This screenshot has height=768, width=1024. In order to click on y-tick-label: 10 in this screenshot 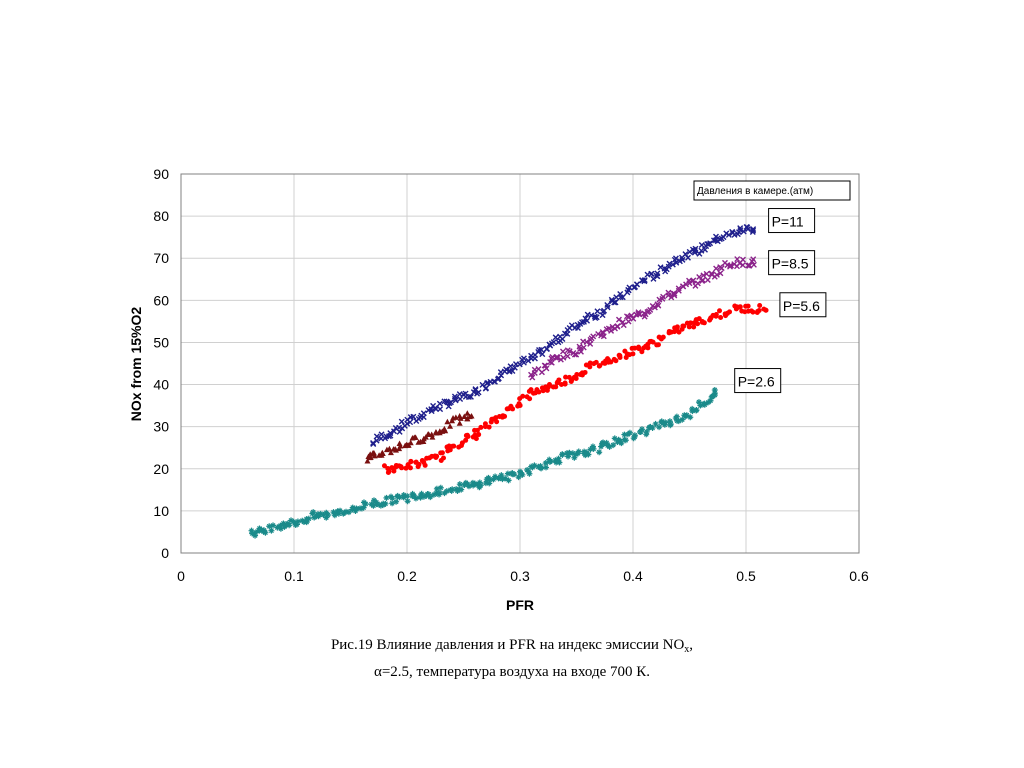, I will do `click(161, 511)`.